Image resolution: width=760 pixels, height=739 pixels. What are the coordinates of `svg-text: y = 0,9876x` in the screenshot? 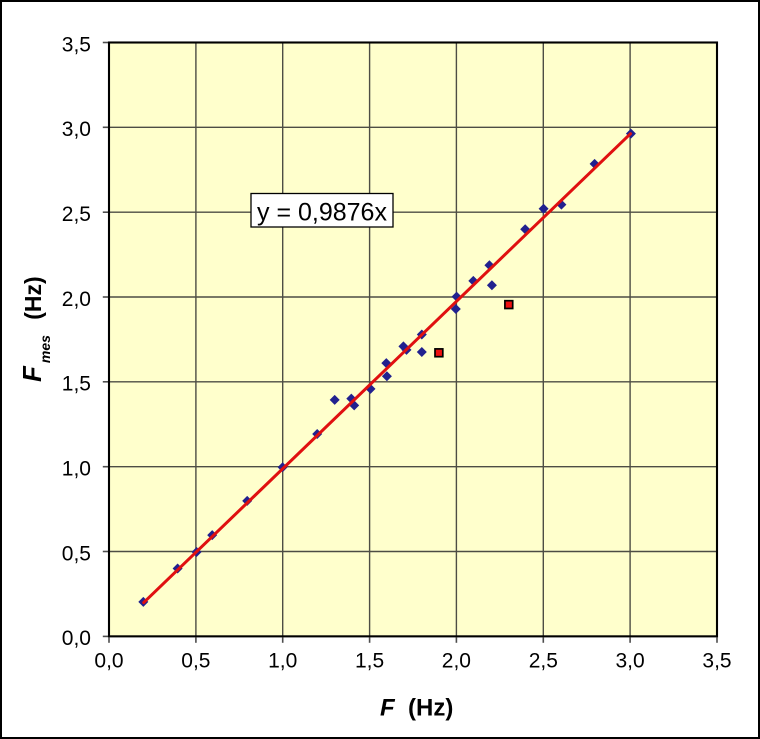 It's located at (322, 213).